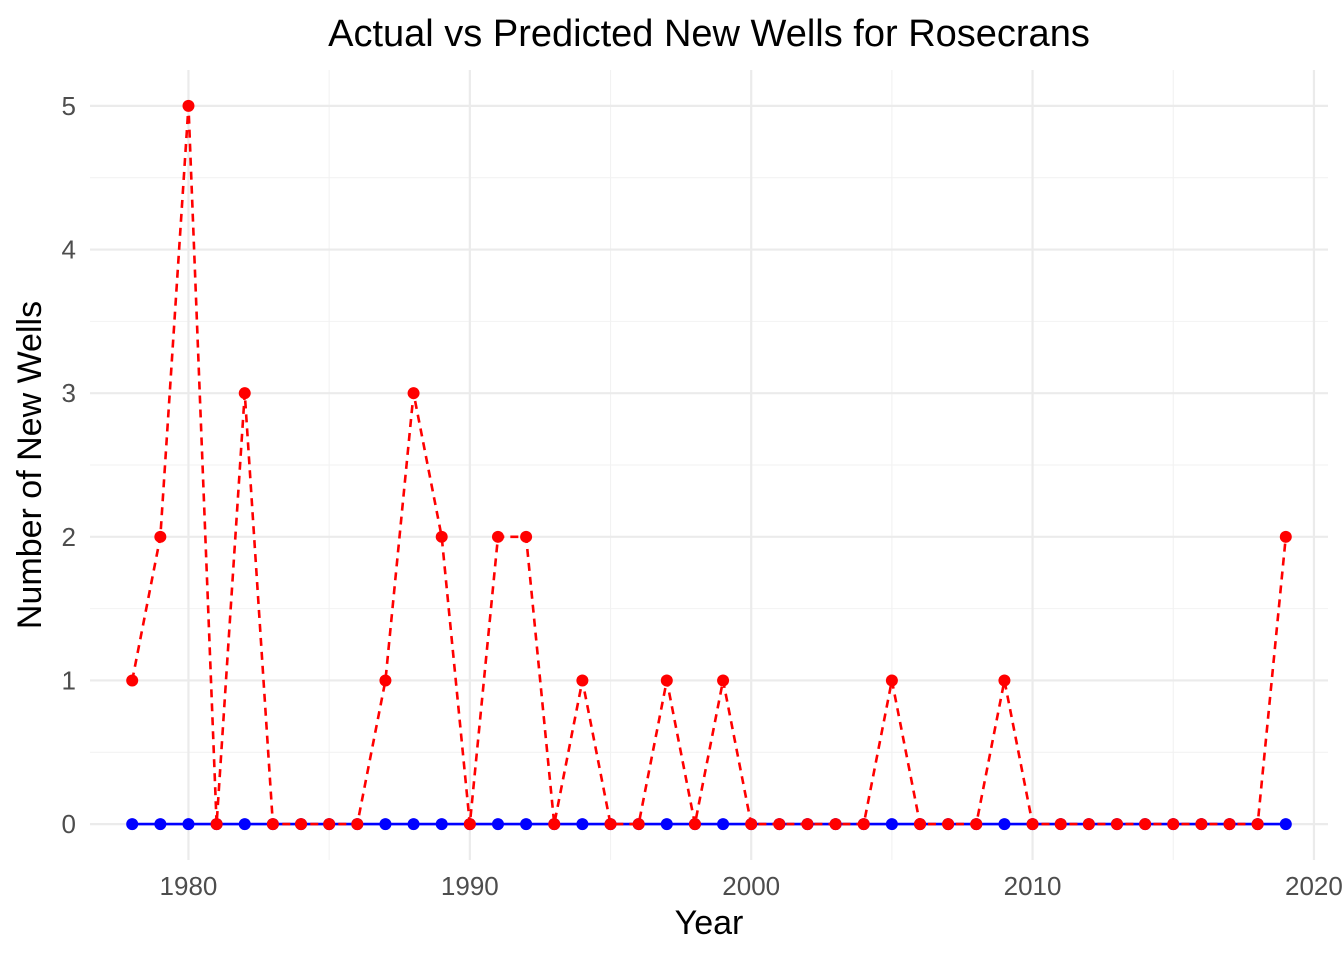 The height and width of the screenshot is (960, 1344). Describe the element at coordinates (30, 465) in the screenshot. I see `y-axis-title: Number of New Wells` at that location.